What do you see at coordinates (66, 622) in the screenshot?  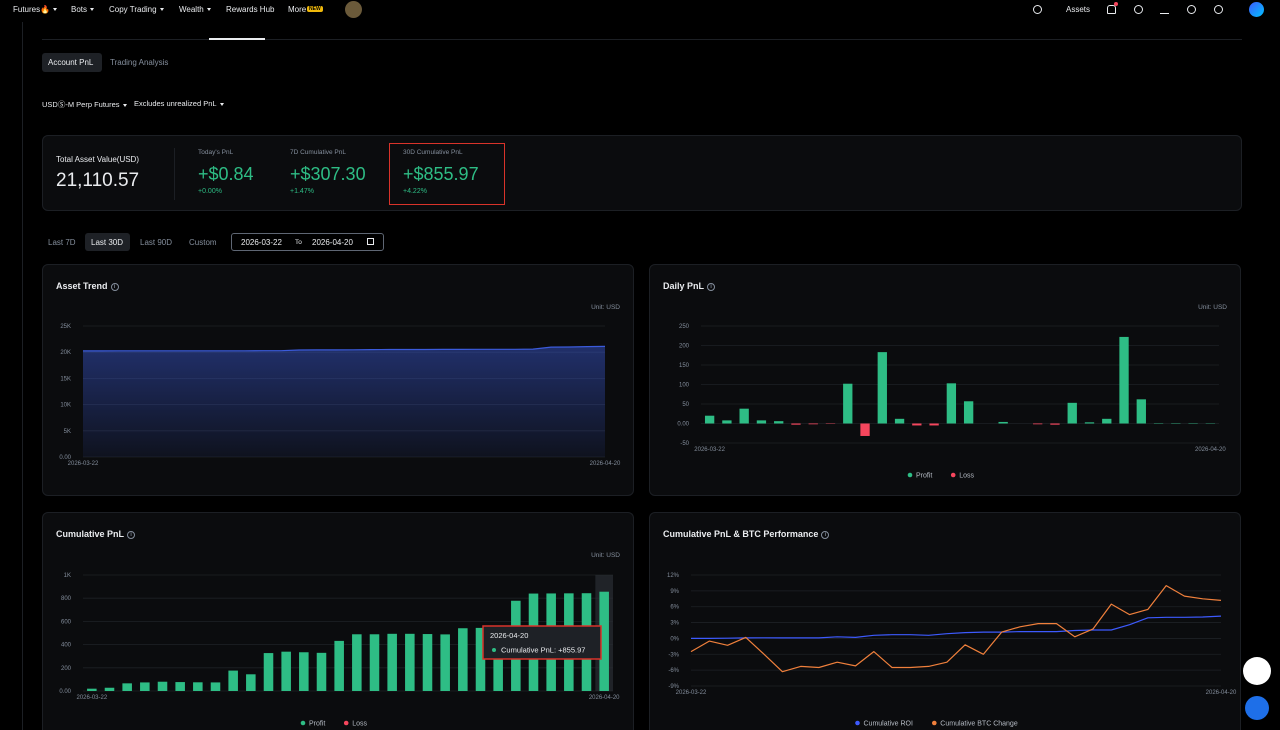 I see `y-tick-label: 600` at bounding box center [66, 622].